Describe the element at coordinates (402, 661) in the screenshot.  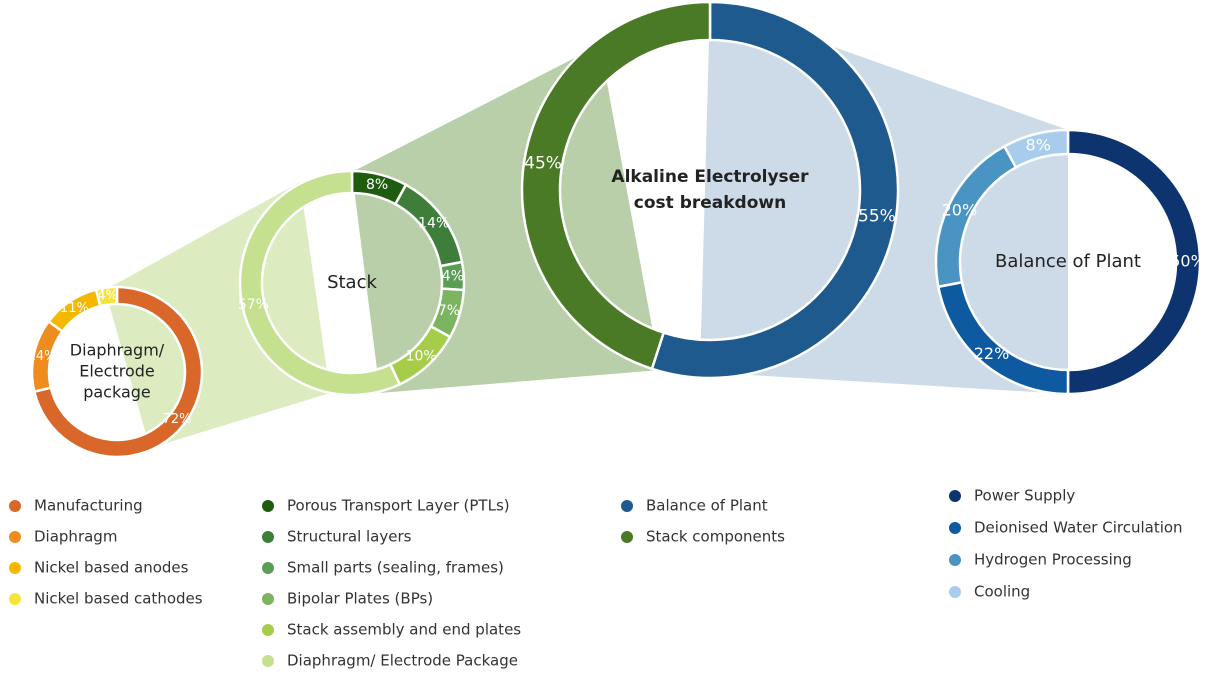
I see `legend-label: Diaphragm/ Electrode Package` at that location.